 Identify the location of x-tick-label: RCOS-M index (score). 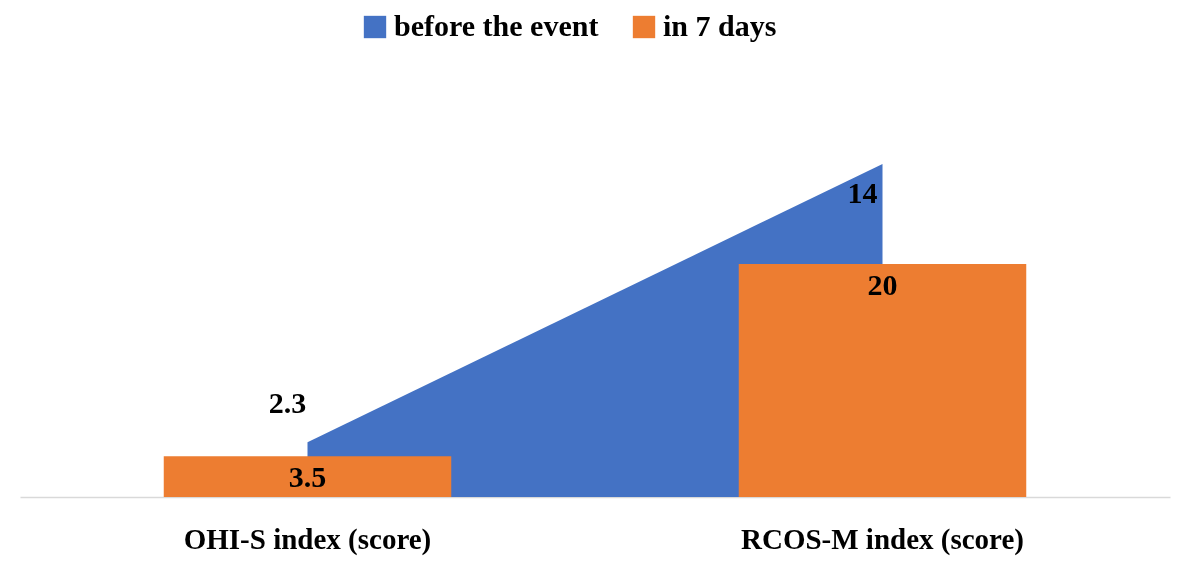
(882, 539).